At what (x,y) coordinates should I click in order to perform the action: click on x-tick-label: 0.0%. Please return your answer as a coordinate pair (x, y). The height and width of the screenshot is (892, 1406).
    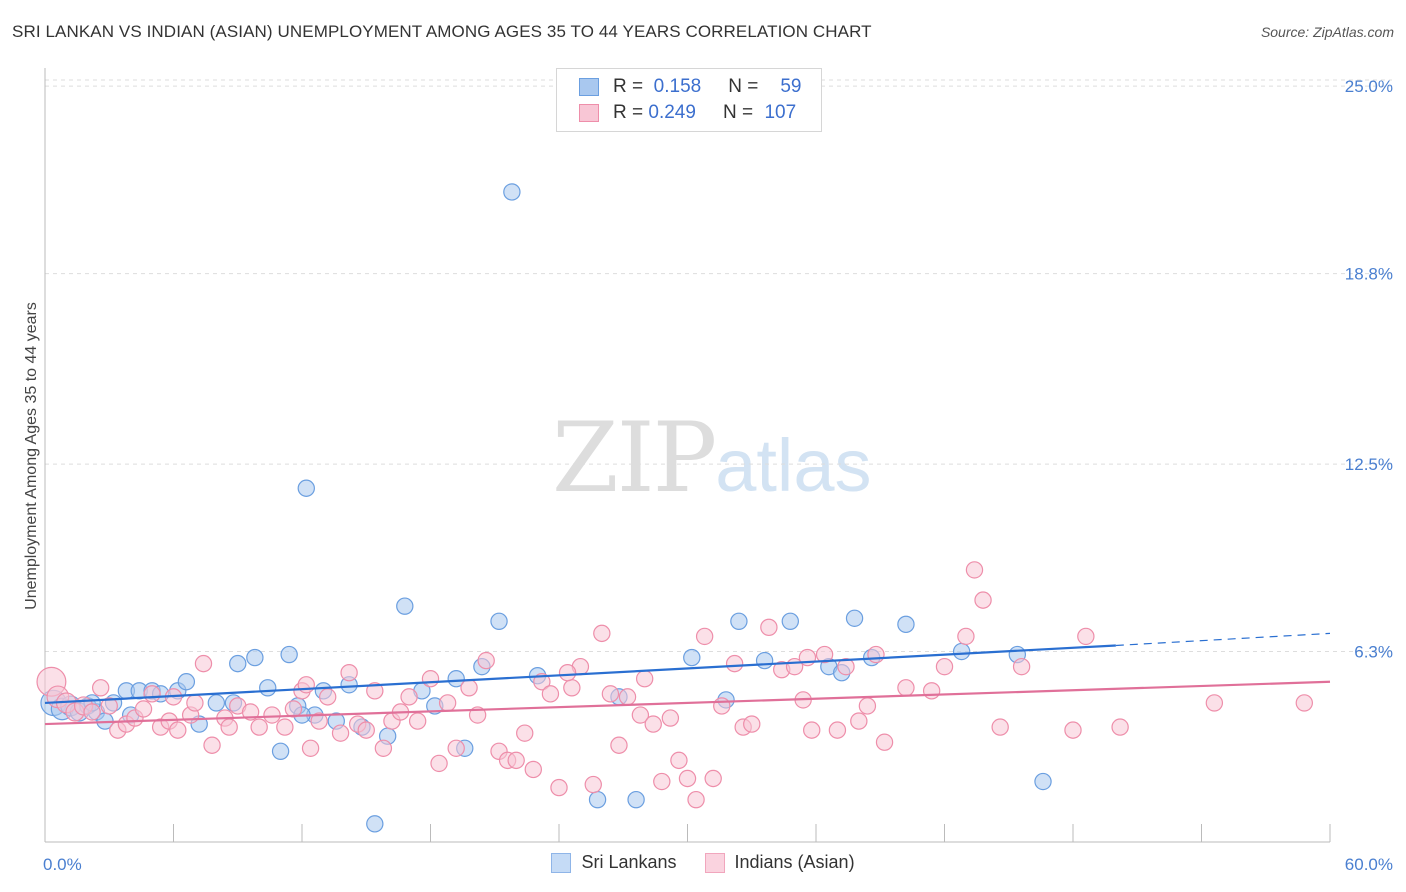
    Looking at the image, I should click on (62, 864).